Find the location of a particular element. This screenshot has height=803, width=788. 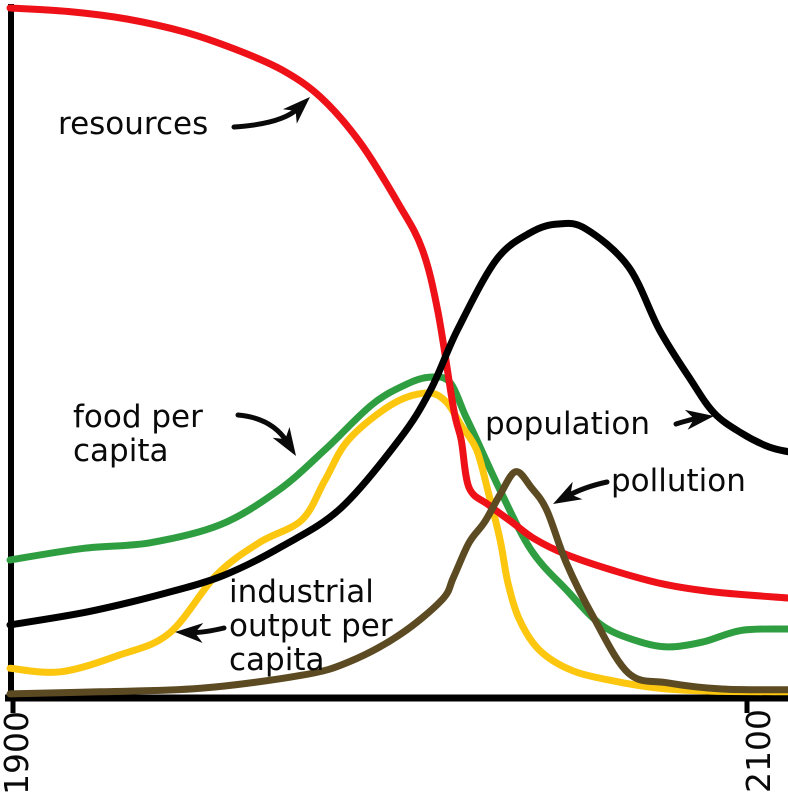

label-industrial-output-per-capita: industrial output per capita is located at coordinates (311, 626).